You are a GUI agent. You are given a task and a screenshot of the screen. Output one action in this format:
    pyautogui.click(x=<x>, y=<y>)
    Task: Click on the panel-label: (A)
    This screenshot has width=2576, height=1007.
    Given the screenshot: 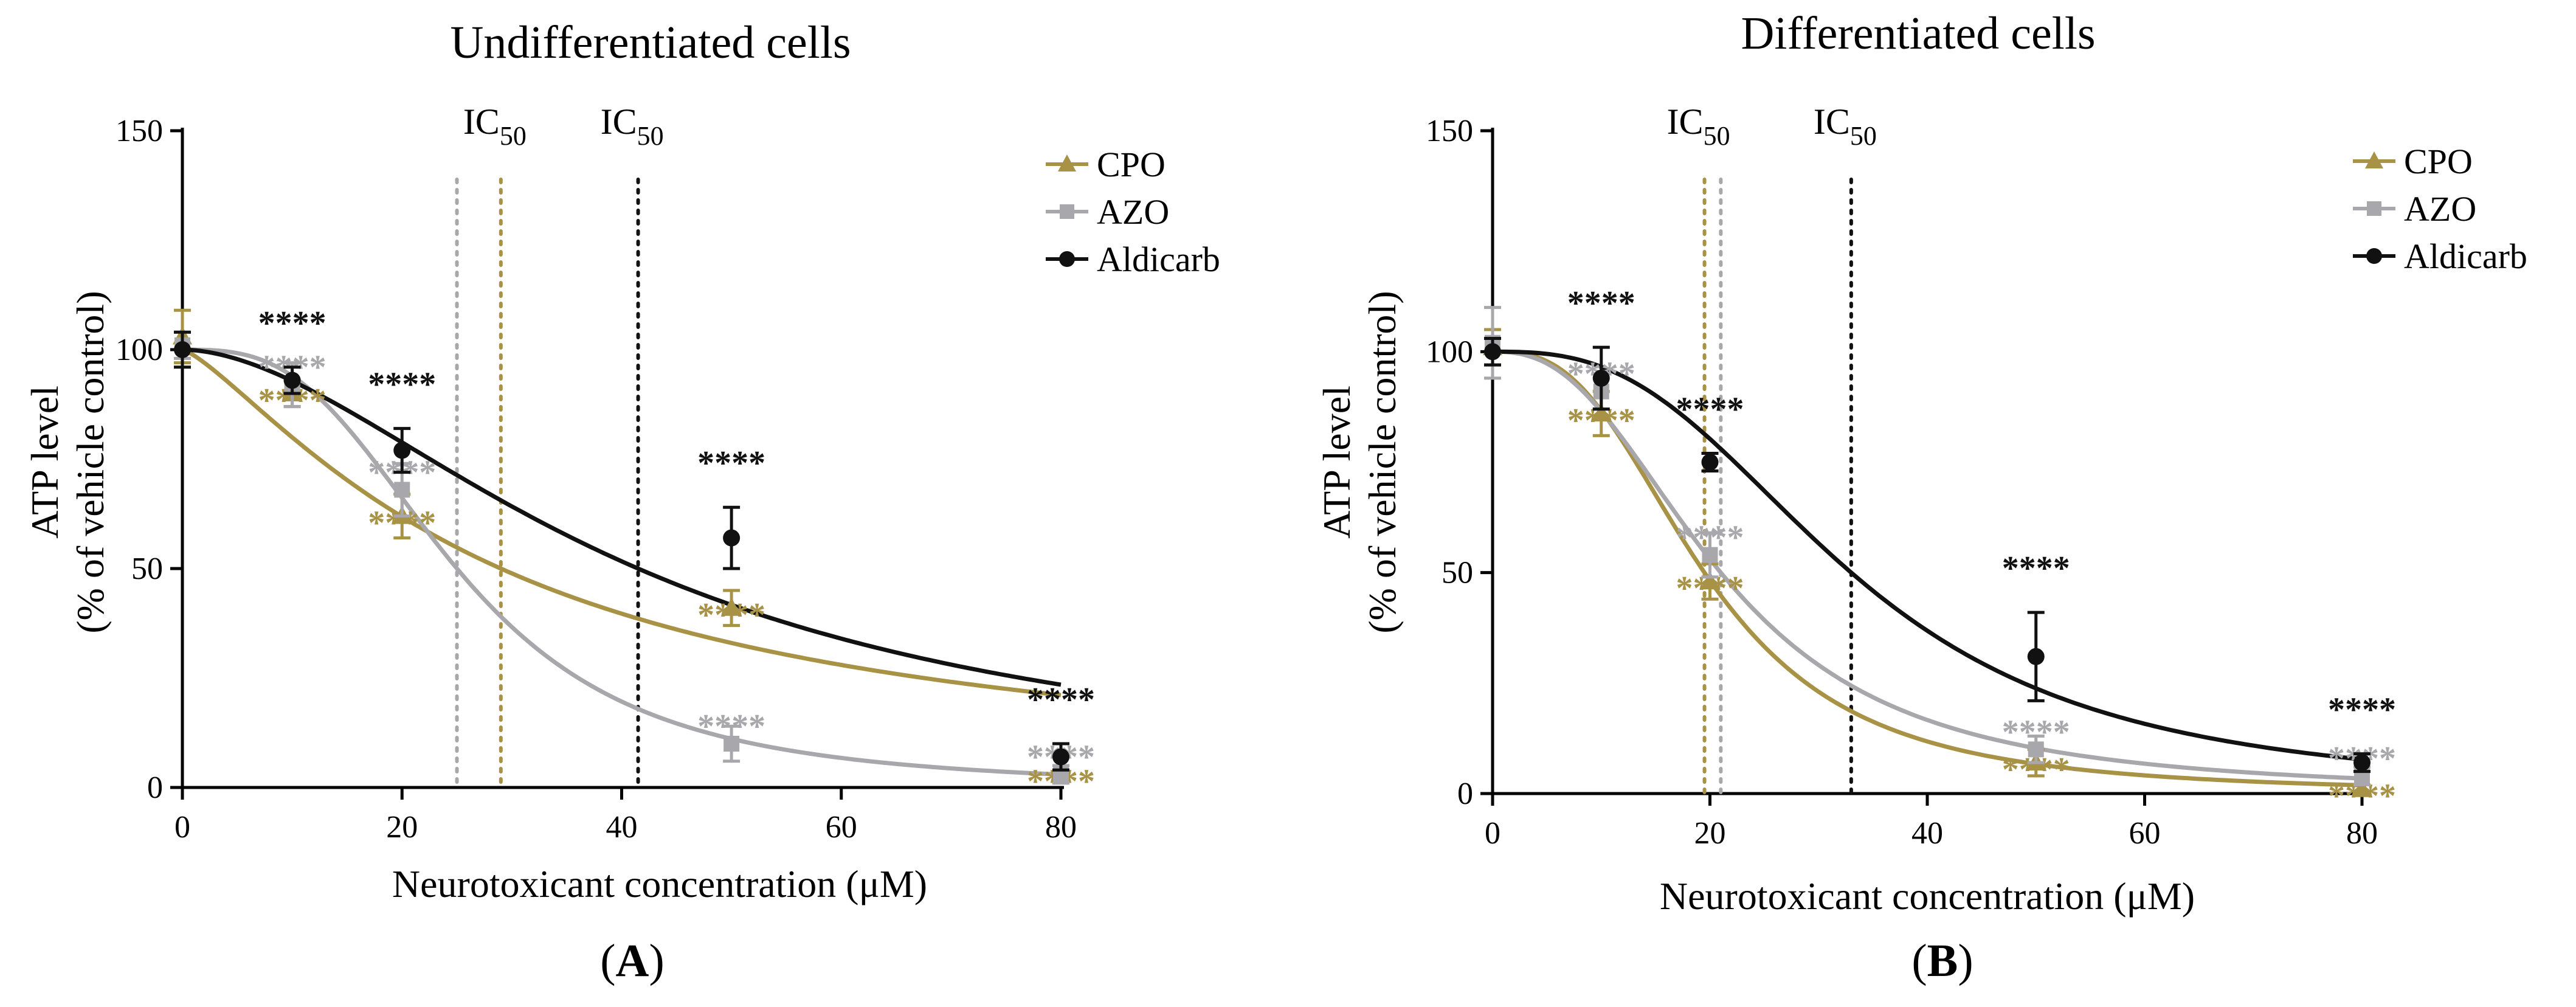 What is the action you would take?
    pyautogui.click(x=632, y=960)
    